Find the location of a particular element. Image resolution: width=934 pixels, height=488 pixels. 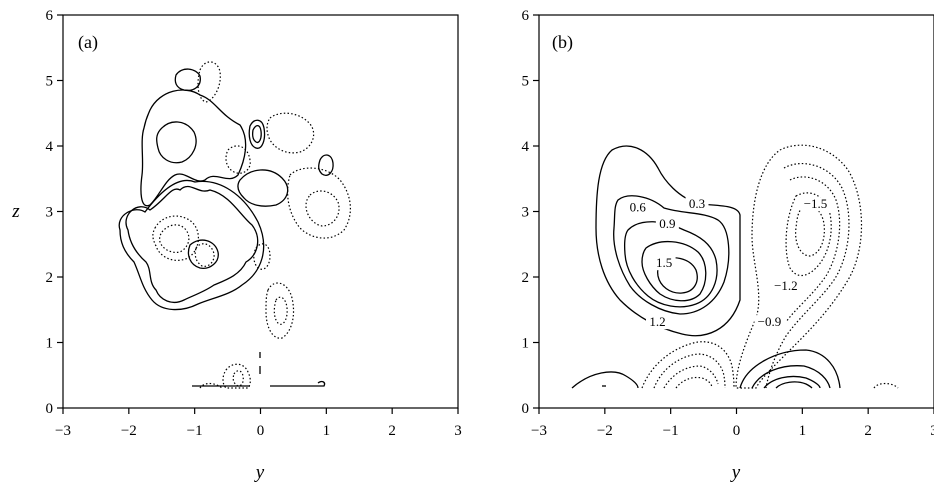

panel-b-contour-labels: 0.6 0.3 0.9 1.5 1.2 −1.5 −1.2 −0.9 is located at coordinates (728, 263).